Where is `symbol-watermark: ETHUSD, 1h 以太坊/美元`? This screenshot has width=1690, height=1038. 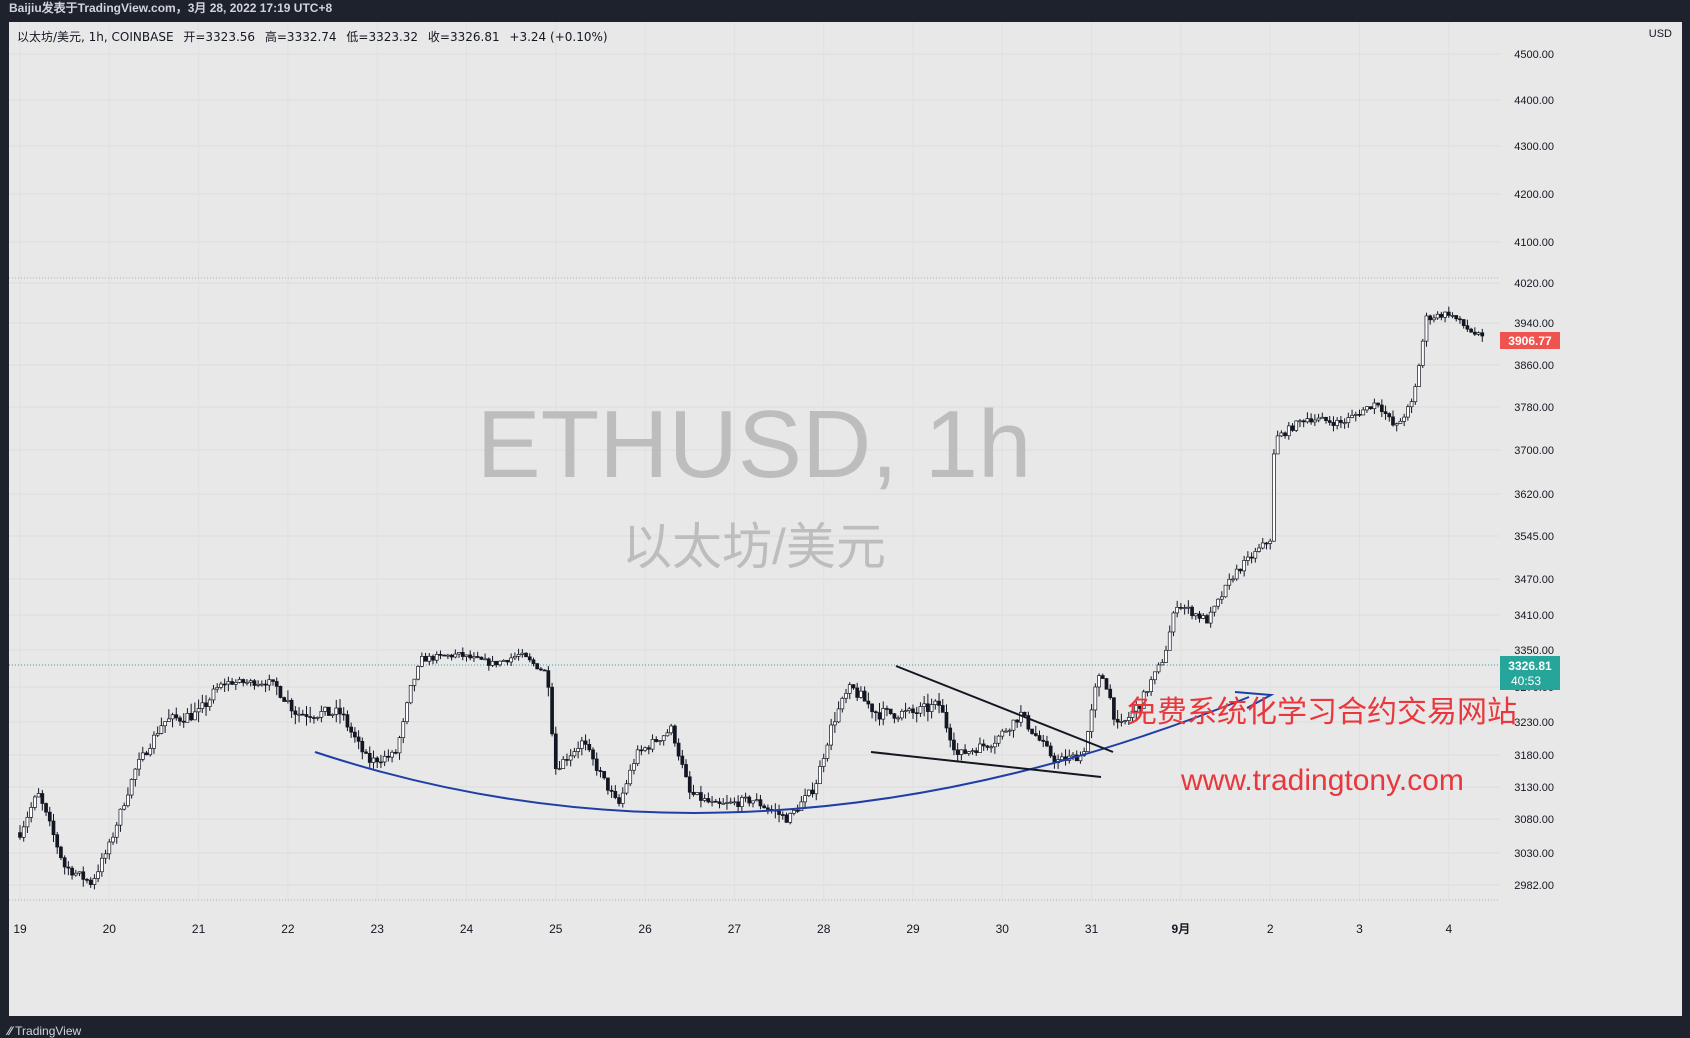 symbol-watermark: ETHUSD, 1h 以太坊/美元 is located at coordinates (754, 483).